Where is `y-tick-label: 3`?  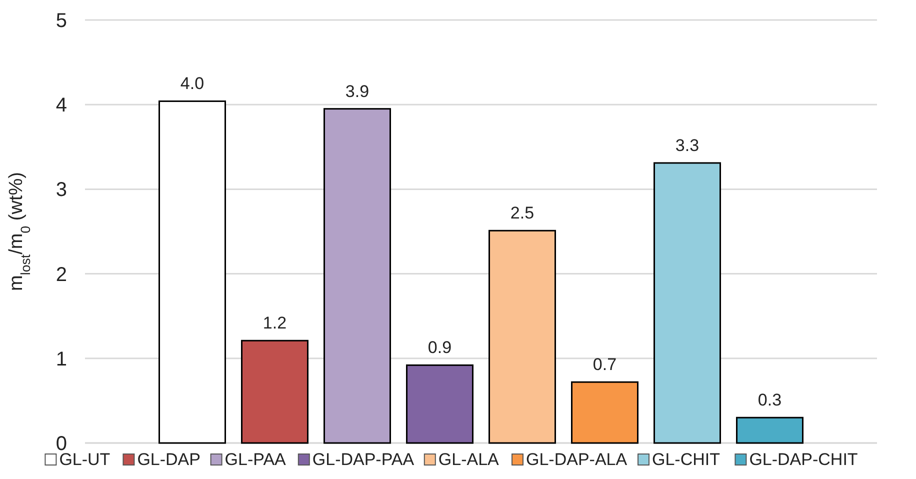
y-tick-label: 3 is located at coordinates (61, 190).